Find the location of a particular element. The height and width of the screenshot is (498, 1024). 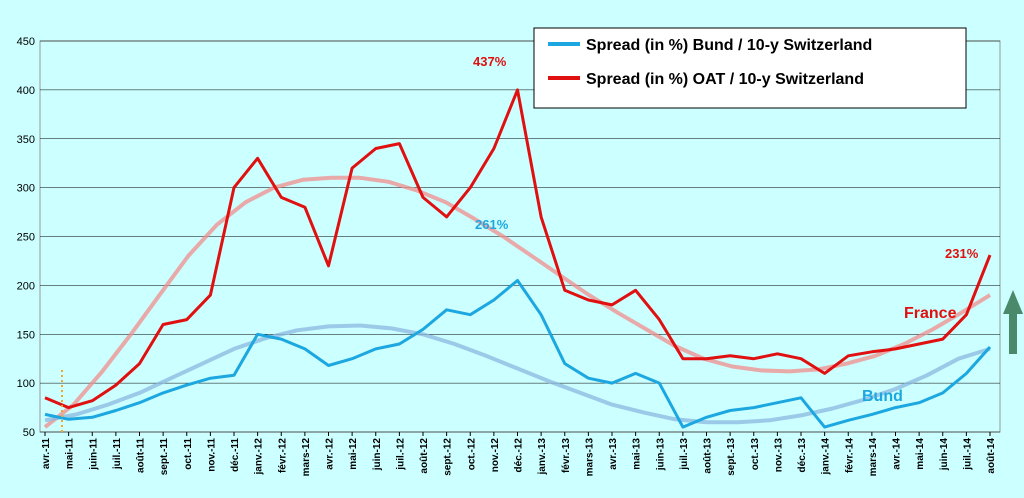

x-tick-label: juil.-11 is located at coordinates (117, 454).